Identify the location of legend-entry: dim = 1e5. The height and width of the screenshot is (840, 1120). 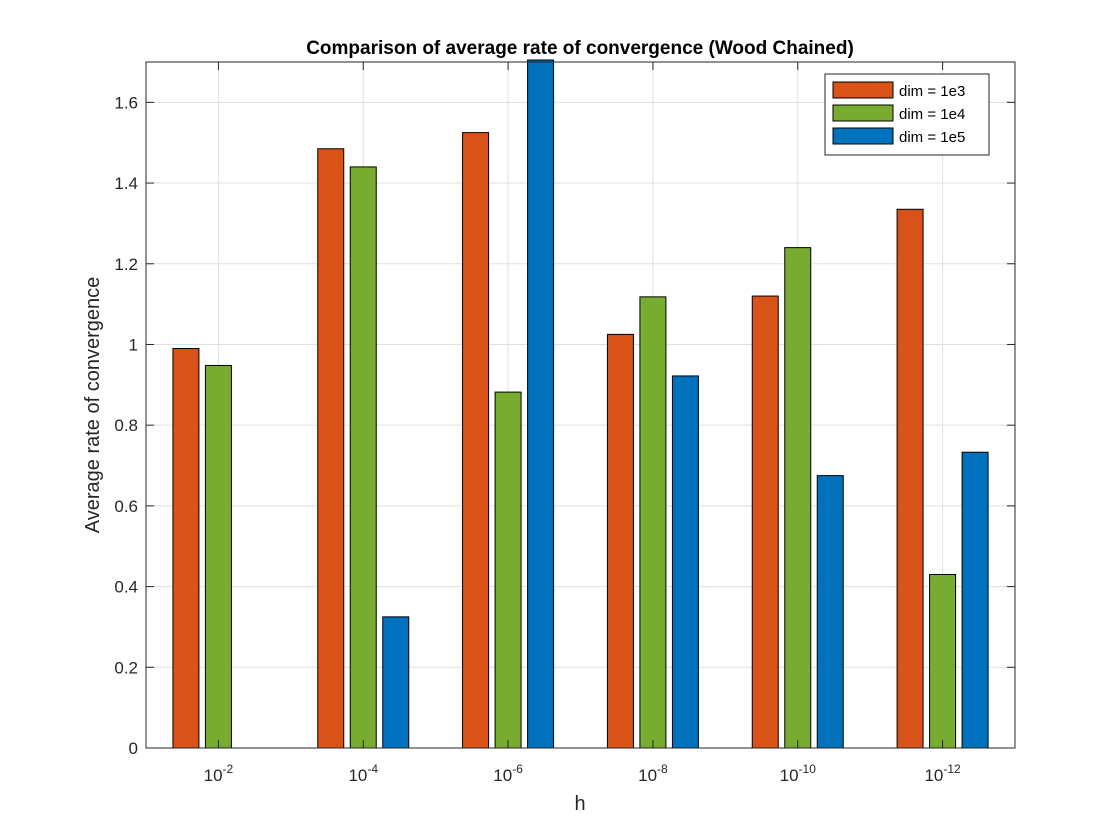
(932, 137).